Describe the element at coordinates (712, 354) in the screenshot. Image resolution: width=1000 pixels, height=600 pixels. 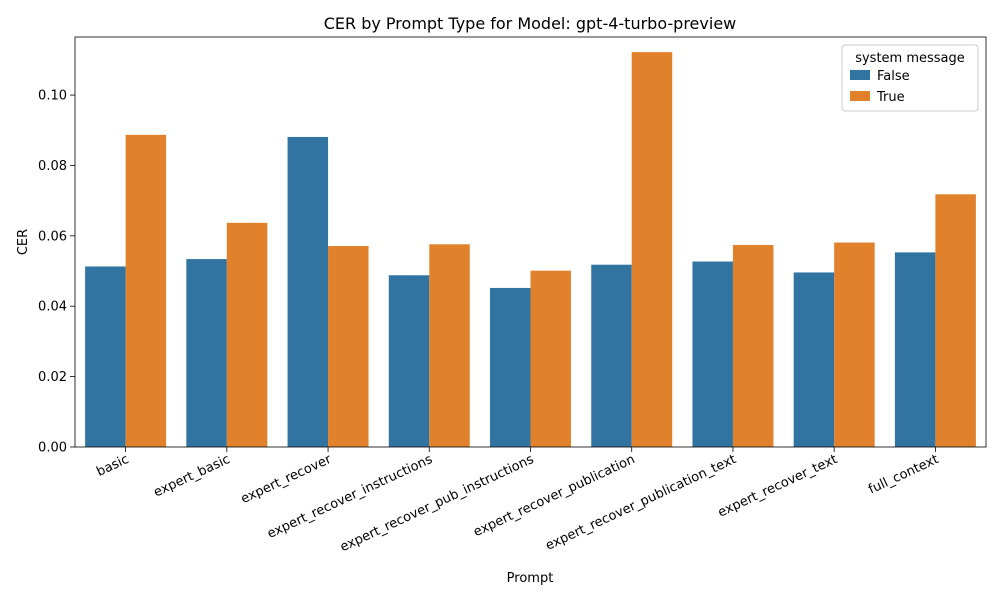
I see `bar-expert-recover-publication-text-false` at that location.